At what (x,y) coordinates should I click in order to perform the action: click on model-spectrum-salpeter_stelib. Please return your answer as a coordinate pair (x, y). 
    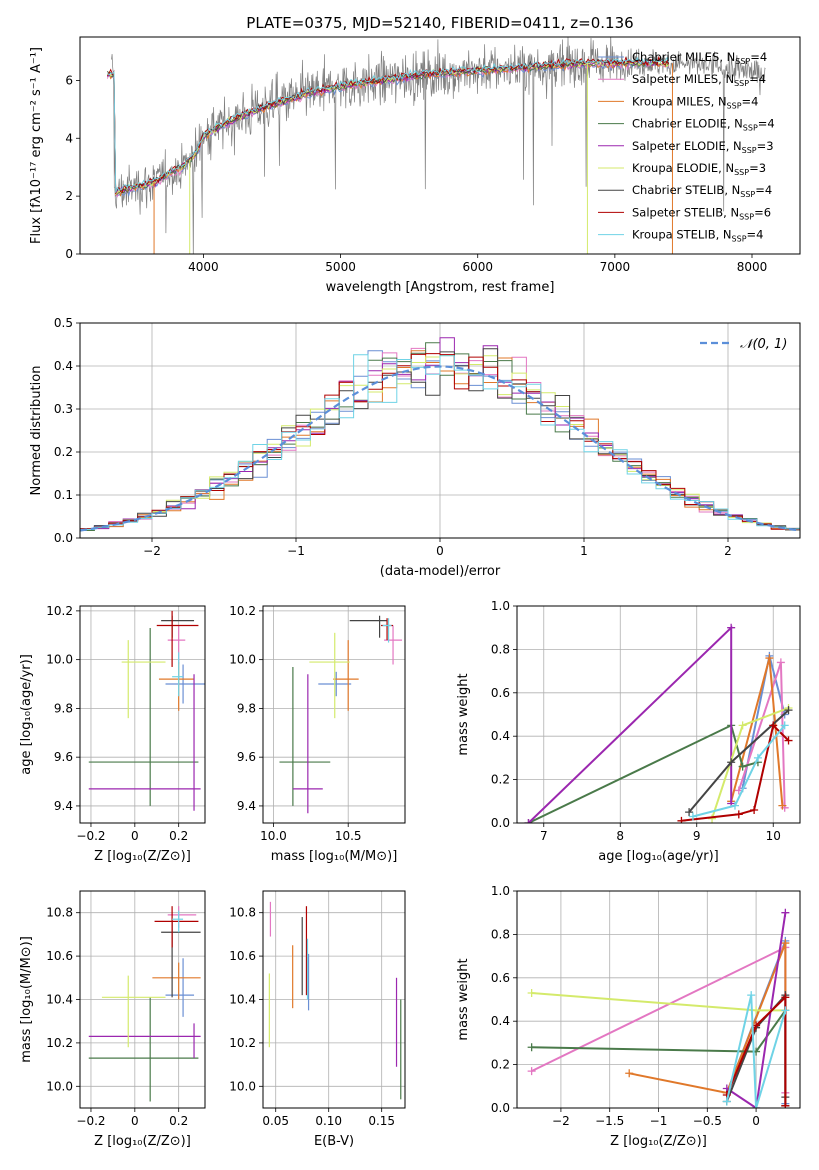
    Looking at the image, I should click on (388, 125).